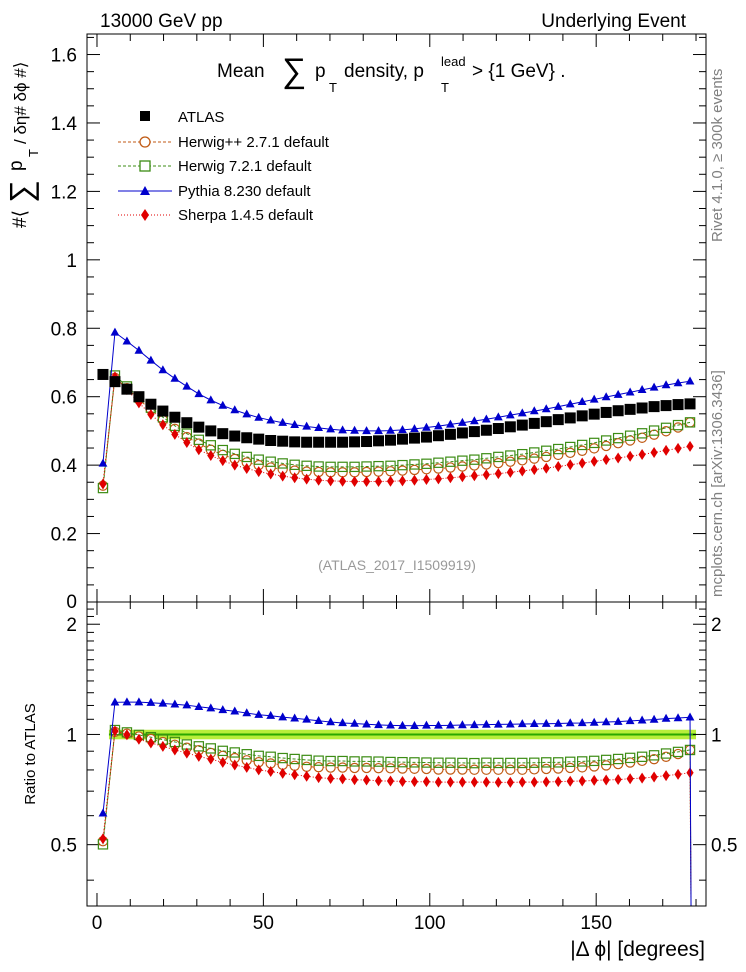 The width and height of the screenshot is (746, 972). What do you see at coordinates (64, 329) in the screenshot?
I see `main-ytick-label: 0.8` at bounding box center [64, 329].